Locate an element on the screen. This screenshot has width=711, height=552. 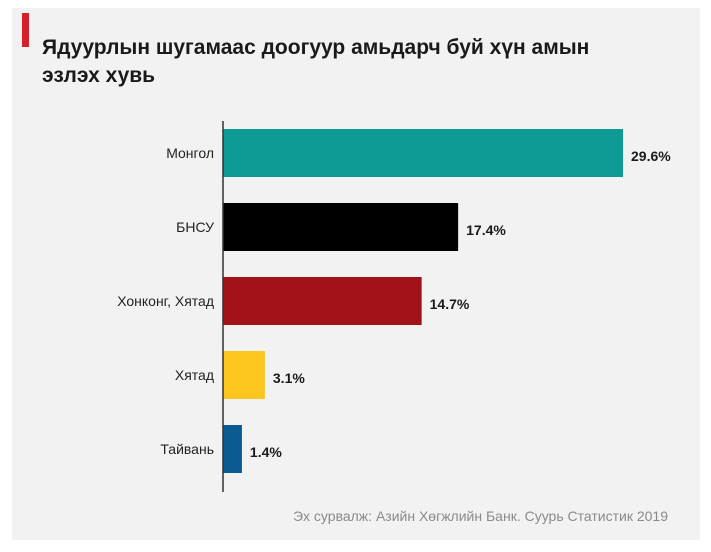
data-label-5: 1.4% is located at coordinates (266, 452).